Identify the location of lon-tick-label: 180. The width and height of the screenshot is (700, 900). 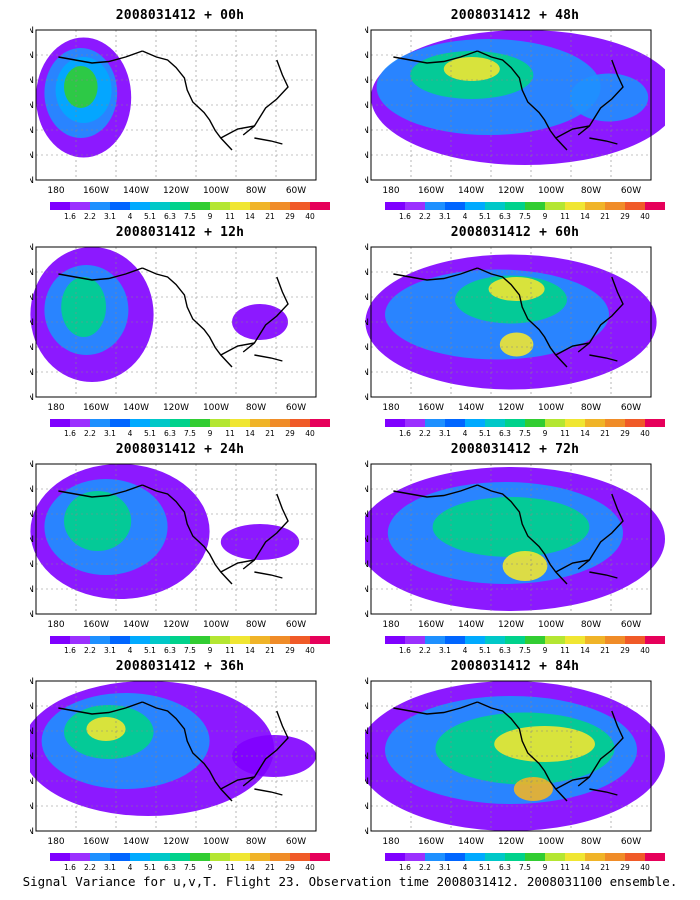
(390, 191).